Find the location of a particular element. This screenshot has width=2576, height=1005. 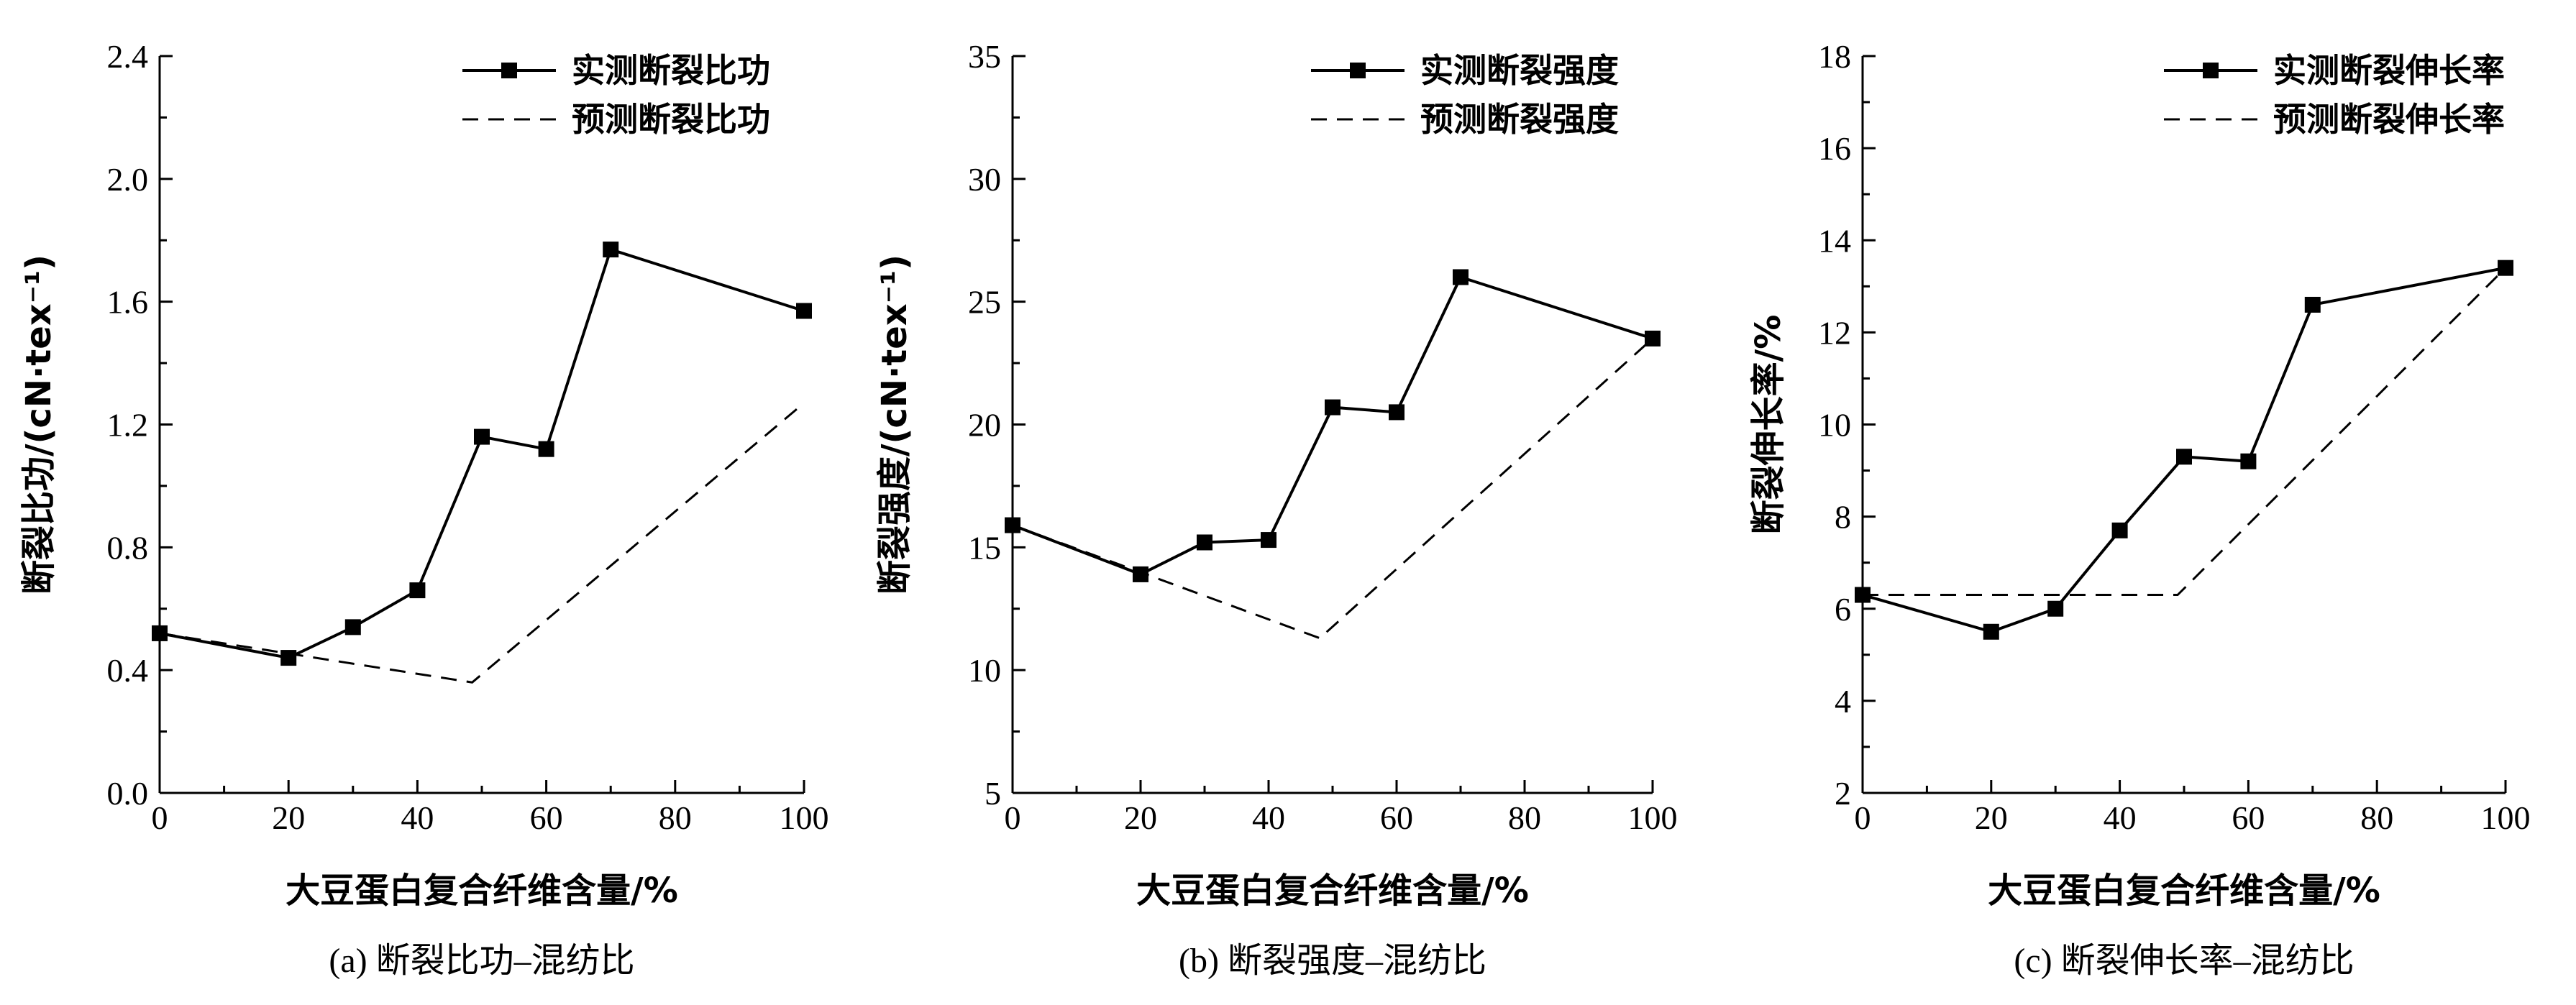

y-tick-label: 12 is located at coordinates (1834, 332).